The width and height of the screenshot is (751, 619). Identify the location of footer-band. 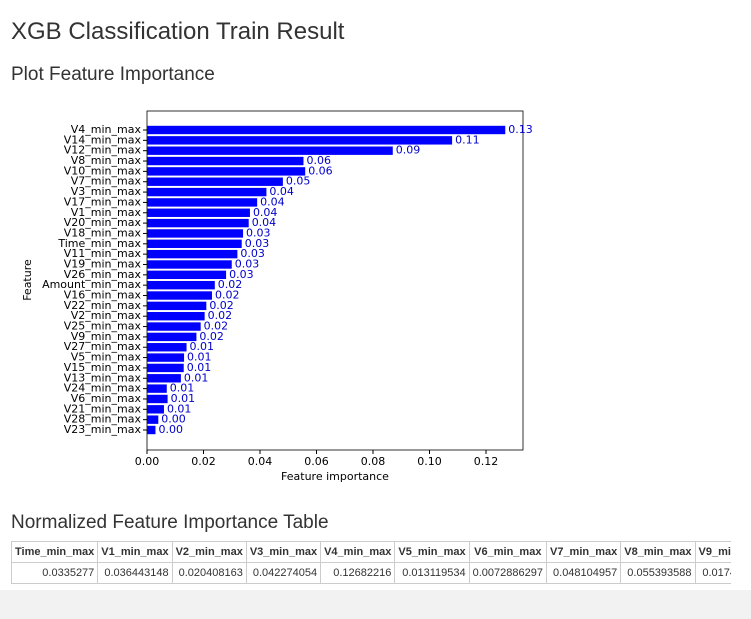
(375, 604).